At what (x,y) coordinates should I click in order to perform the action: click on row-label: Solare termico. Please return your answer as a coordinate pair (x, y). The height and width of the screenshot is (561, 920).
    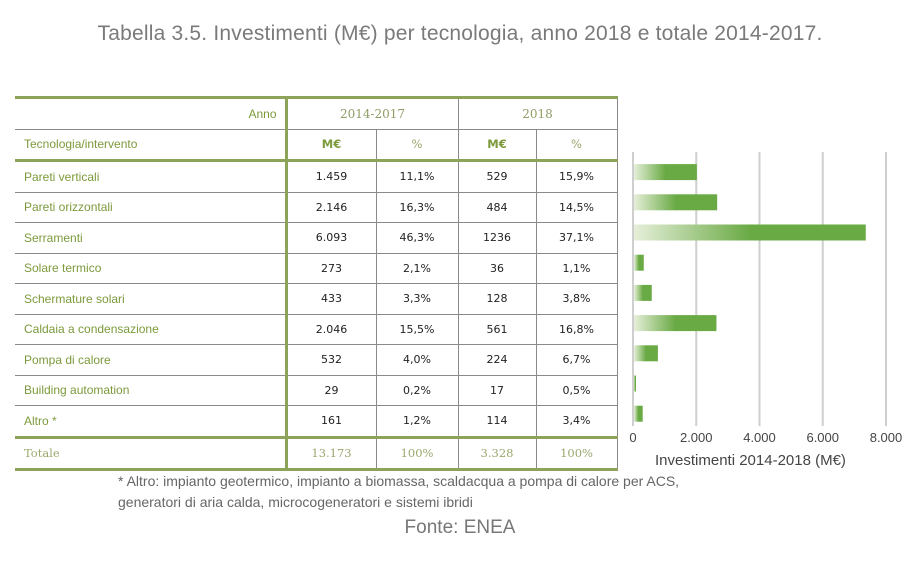
    Looking at the image, I should click on (151, 268).